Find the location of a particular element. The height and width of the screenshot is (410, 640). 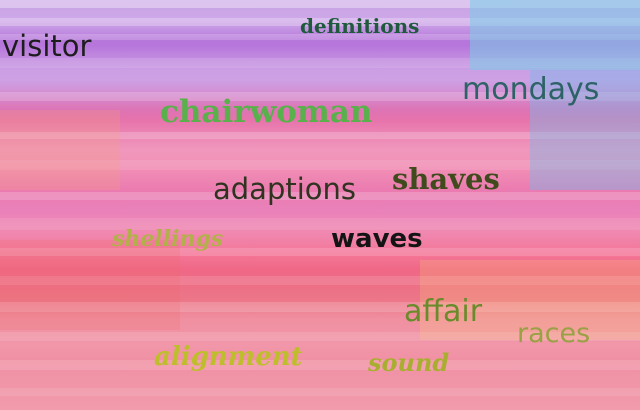

word-mondays: mondays is located at coordinates (531, 89).